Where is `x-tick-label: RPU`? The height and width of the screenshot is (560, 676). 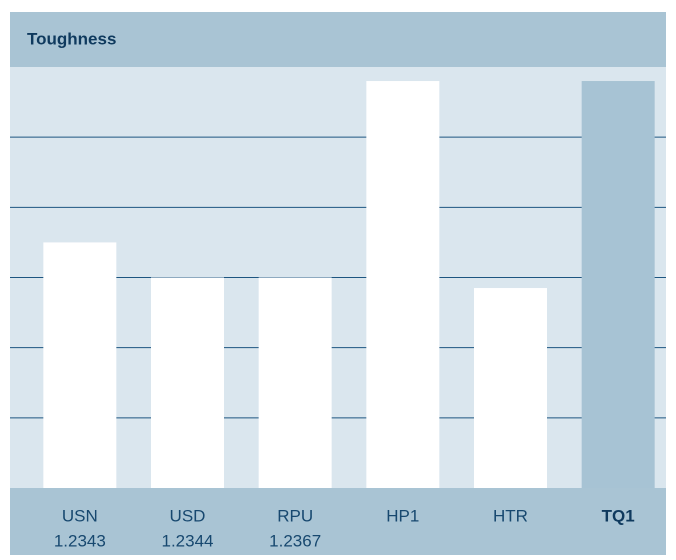
x-tick-label: RPU is located at coordinates (295, 515).